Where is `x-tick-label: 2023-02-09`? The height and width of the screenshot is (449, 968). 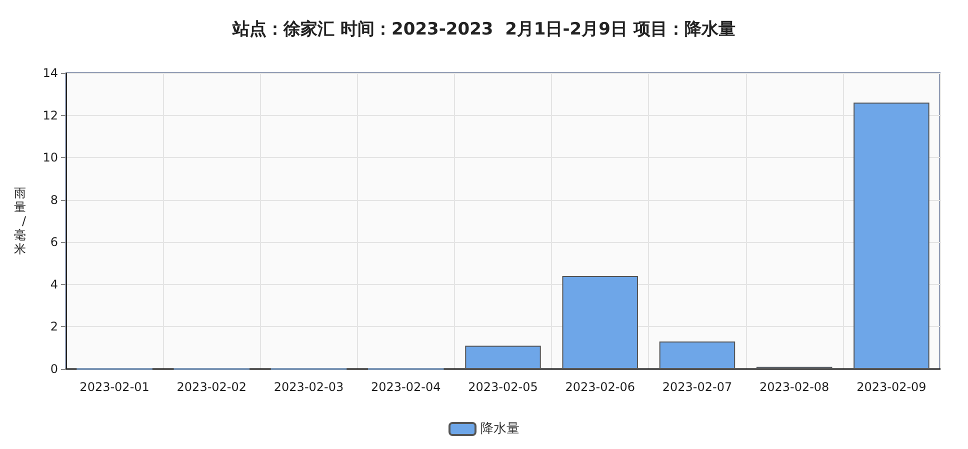 x-tick-label: 2023-02-09 is located at coordinates (891, 387).